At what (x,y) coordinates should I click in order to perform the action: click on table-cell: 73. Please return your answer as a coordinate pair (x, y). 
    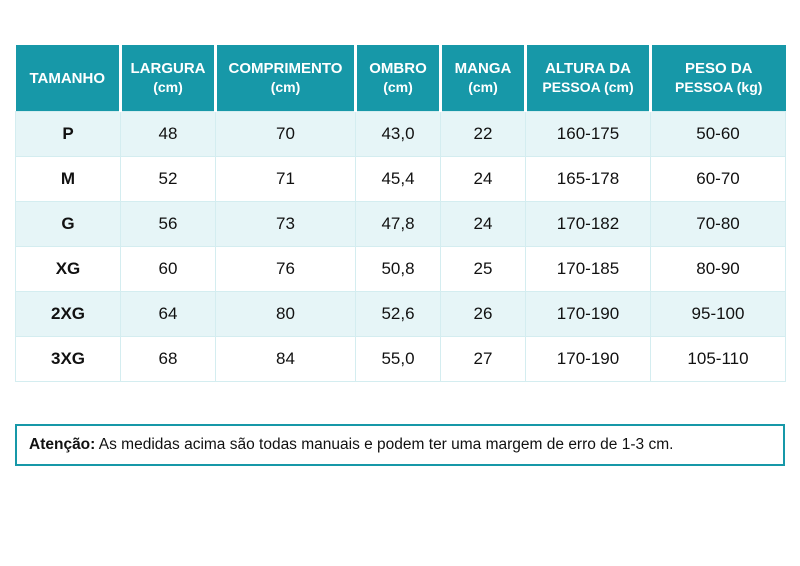
    Looking at the image, I should click on (285, 224).